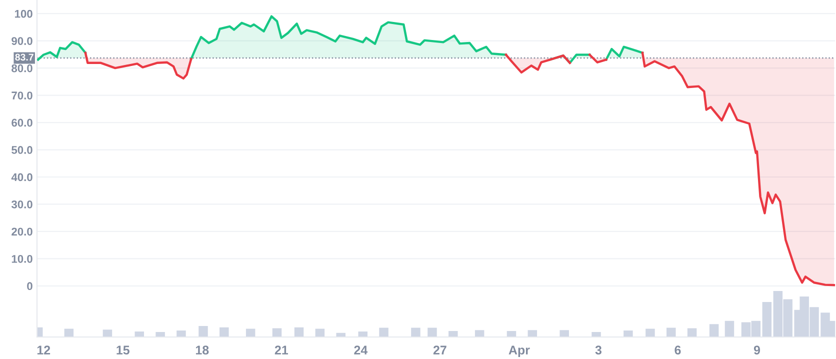 The height and width of the screenshot is (359, 836). Describe the element at coordinates (43, 350) in the screenshot. I see `x-tick-label: 12` at that location.